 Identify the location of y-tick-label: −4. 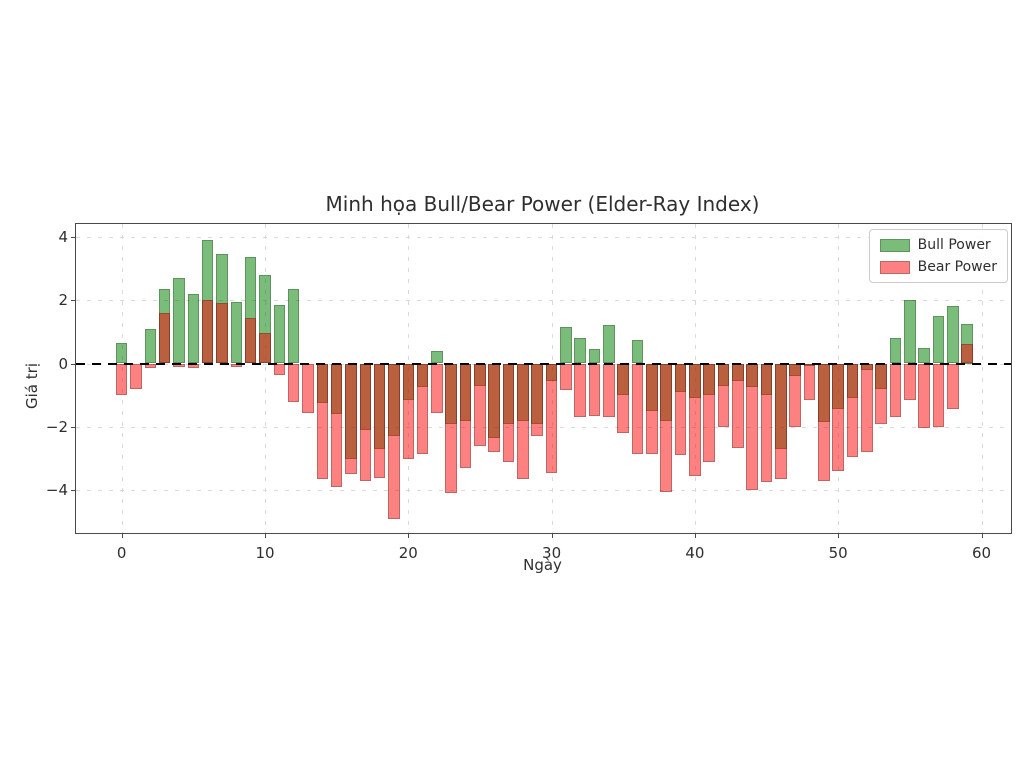
(56, 490).